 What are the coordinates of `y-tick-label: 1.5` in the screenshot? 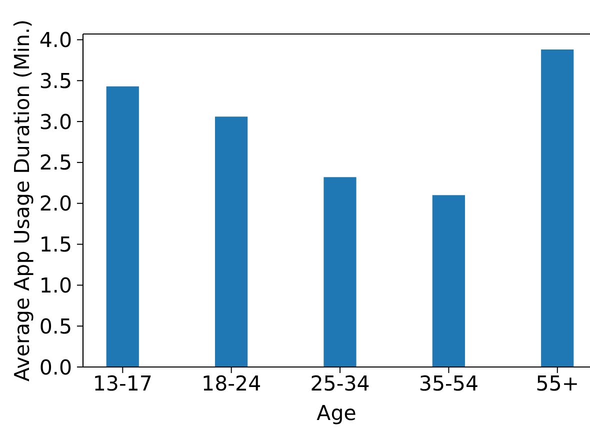 It's located at (55, 244).